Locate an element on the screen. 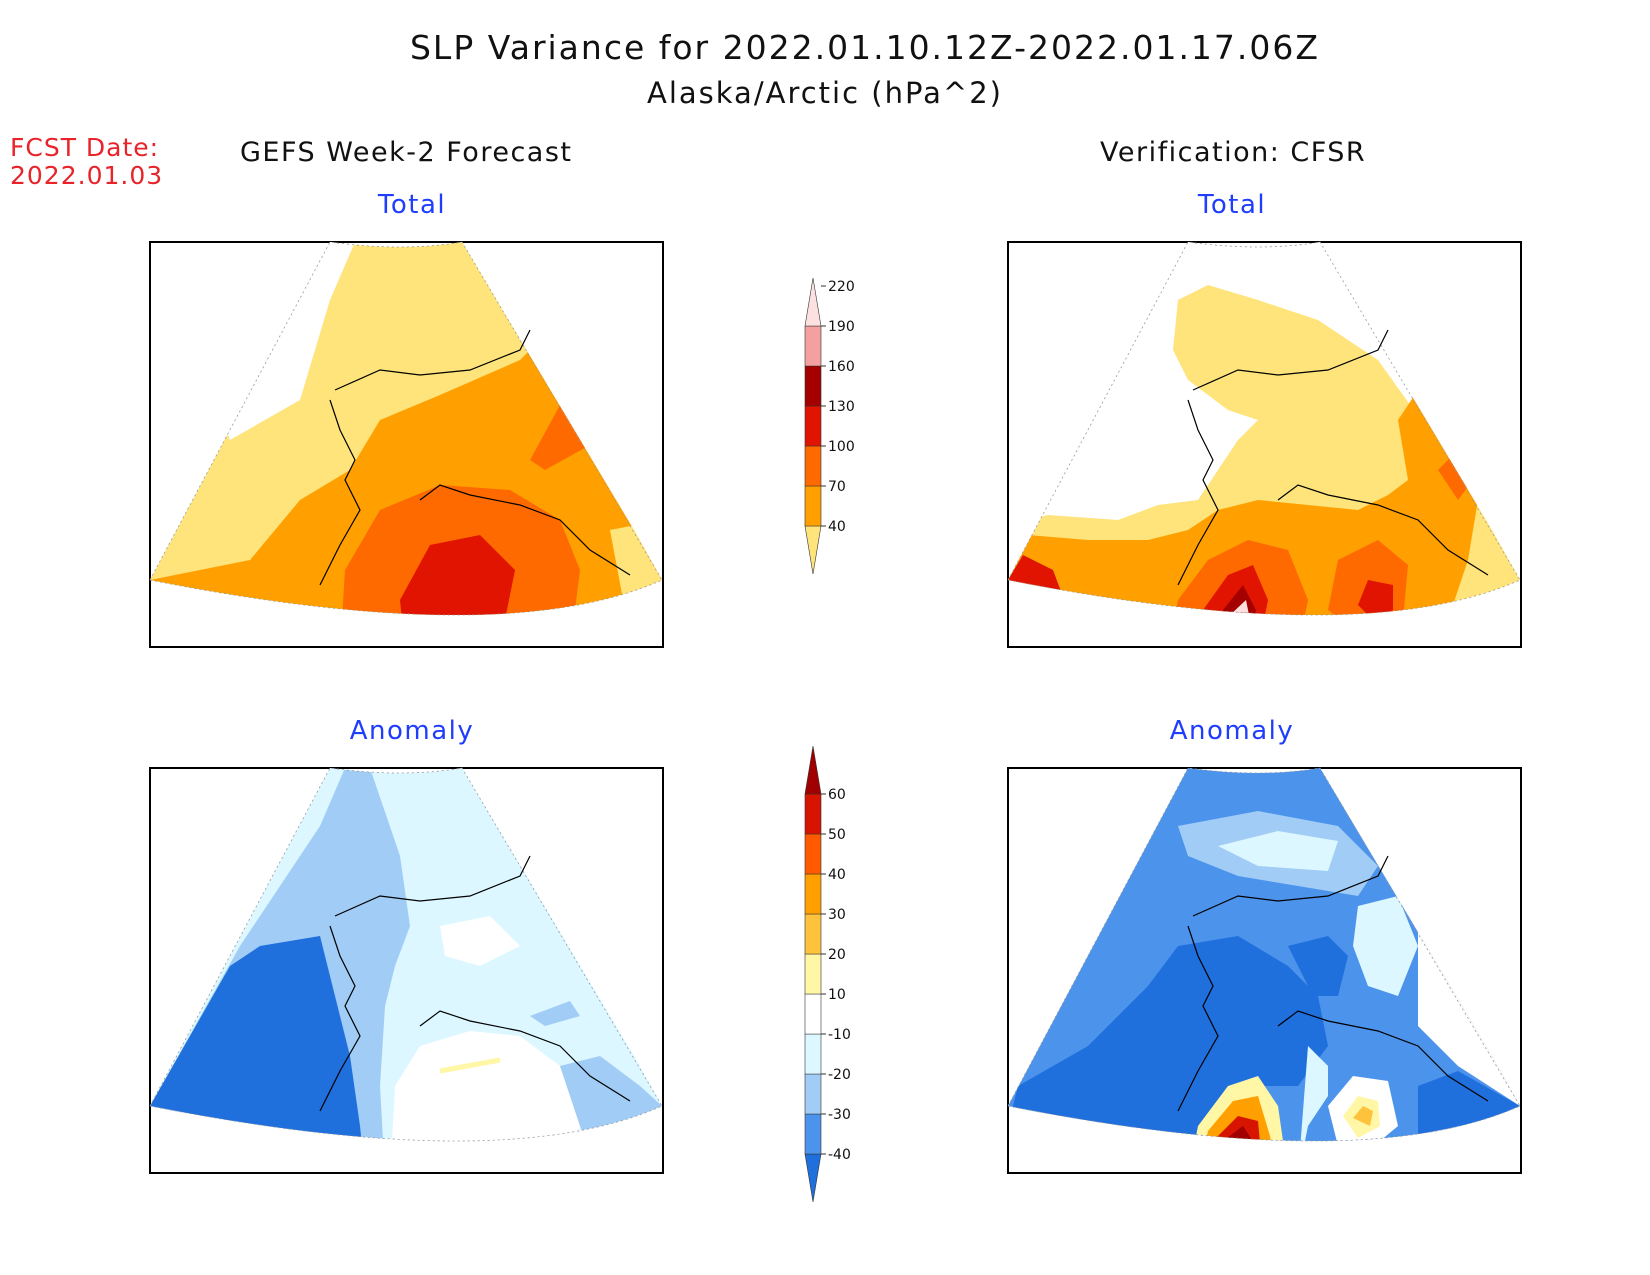 Image resolution: width=1650 pixels, height=1275 pixels. anomaly-colorbar-tick-label-3: -10 is located at coordinates (839, 1035).